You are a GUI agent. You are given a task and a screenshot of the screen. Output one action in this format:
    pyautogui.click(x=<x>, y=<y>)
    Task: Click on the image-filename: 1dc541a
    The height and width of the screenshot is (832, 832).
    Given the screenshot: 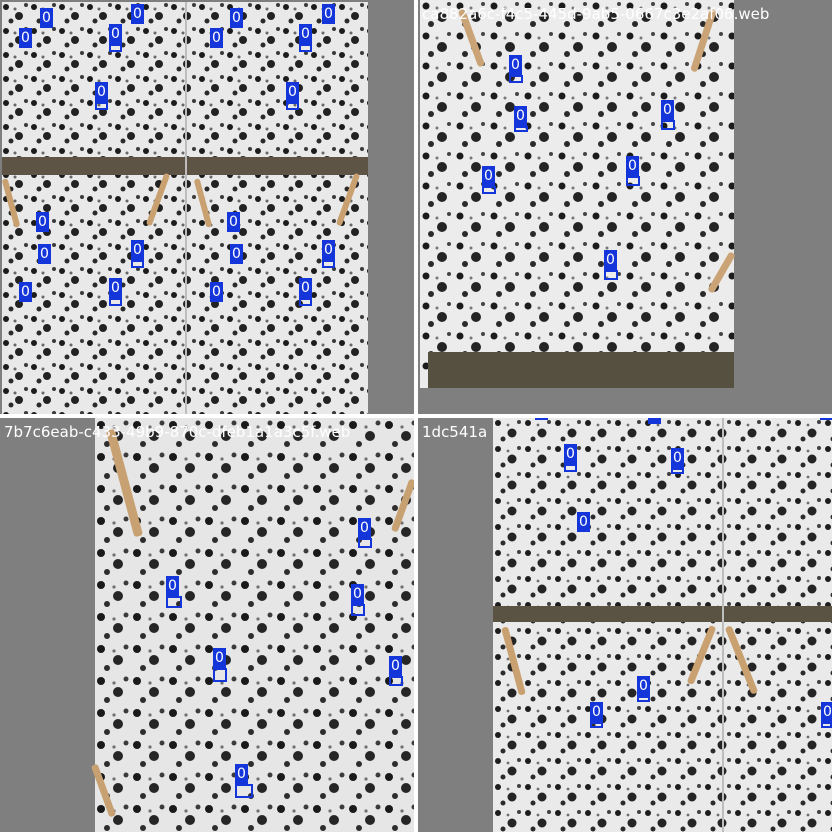 What is the action you would take?
    pyautogui.click(x=455, y=432)
    